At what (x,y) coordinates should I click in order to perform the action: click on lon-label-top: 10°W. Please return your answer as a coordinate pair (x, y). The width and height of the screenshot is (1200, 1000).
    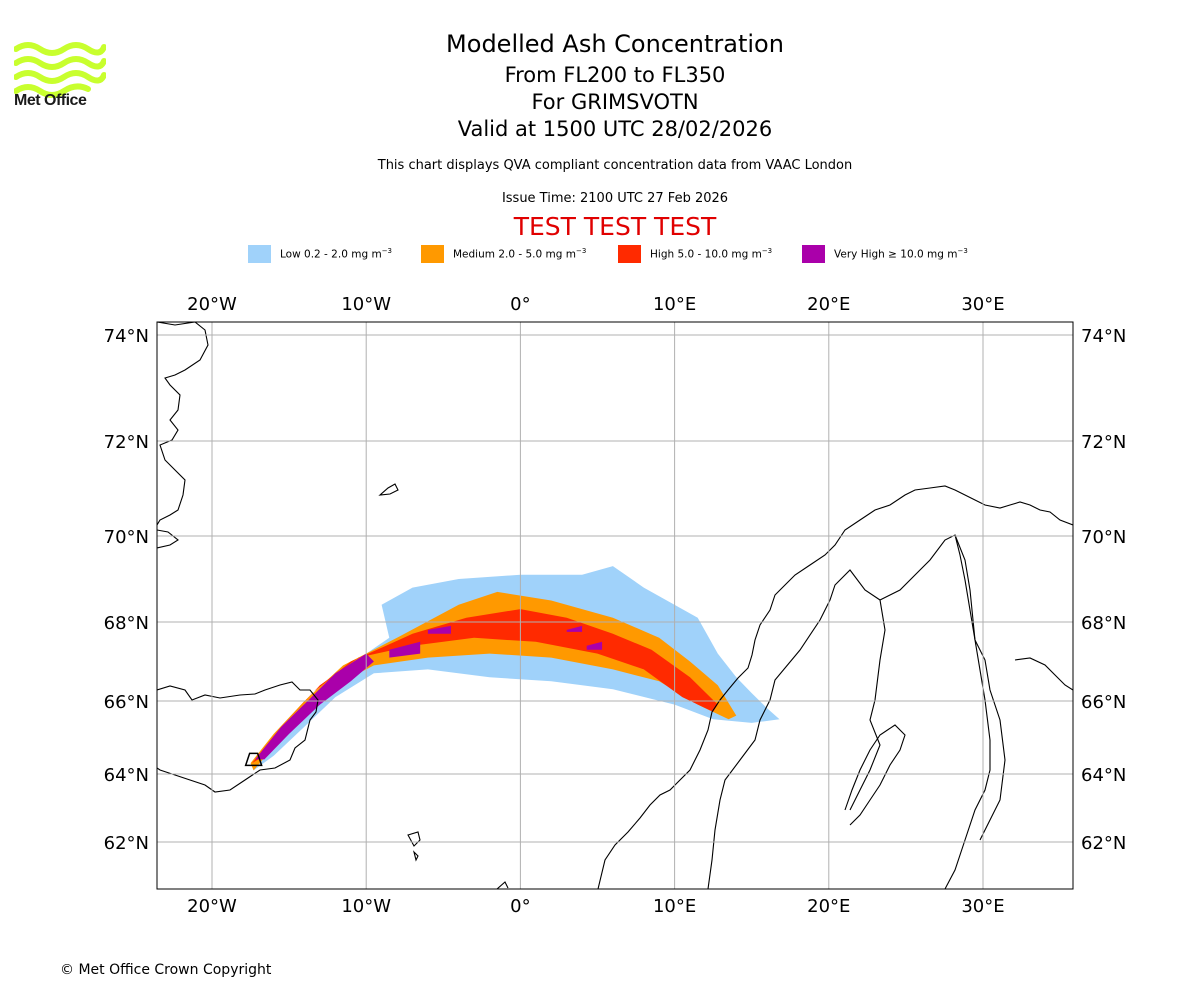
    Looking at the image, I should click on (366, 304).